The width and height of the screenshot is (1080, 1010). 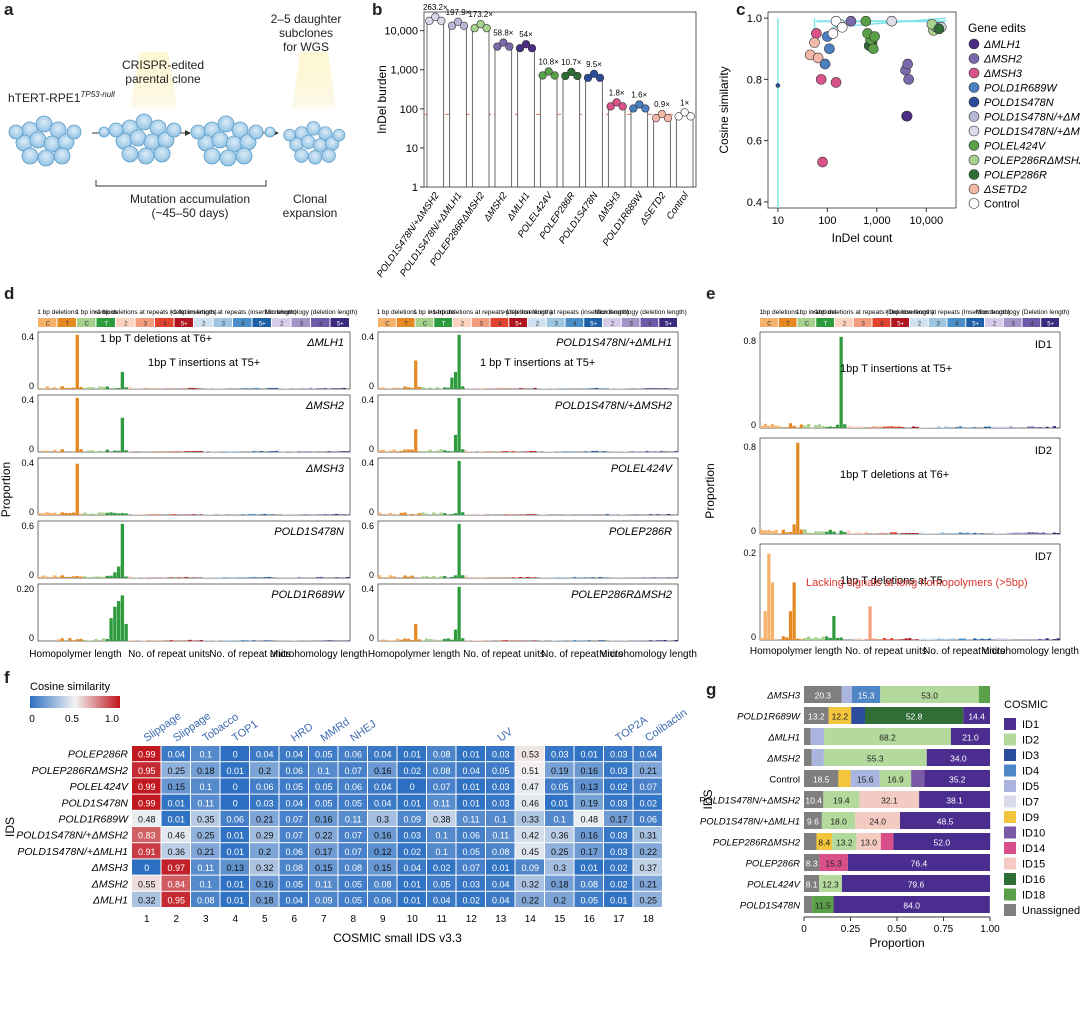 What do you see at coordinates (556, 325) in the screenshot?
I see `category-key-label: 3` at bounding box center [556, 325].